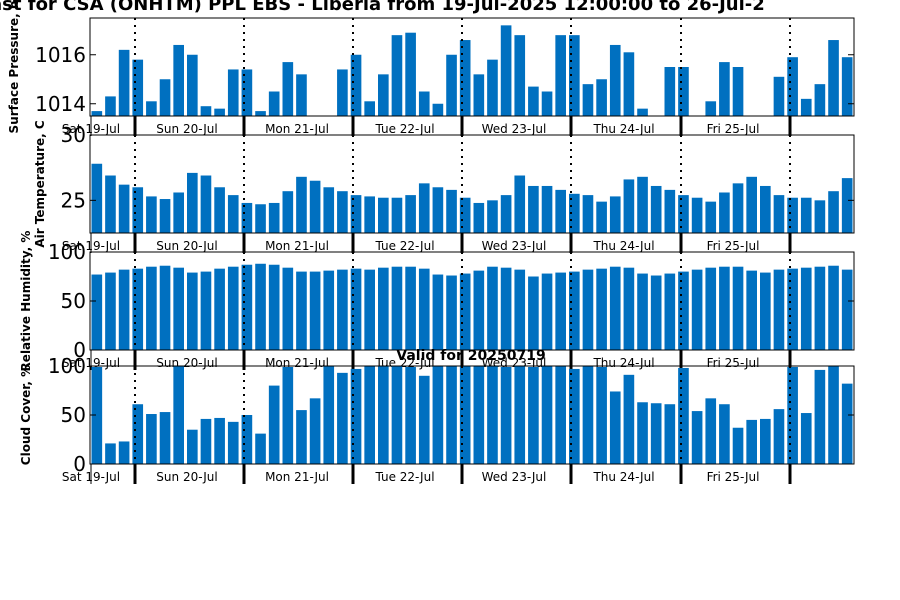  What do you see at coordinates (73, 415) in the screenshot?
I see `ytick-label: 50` at bounding box center [73, 415].